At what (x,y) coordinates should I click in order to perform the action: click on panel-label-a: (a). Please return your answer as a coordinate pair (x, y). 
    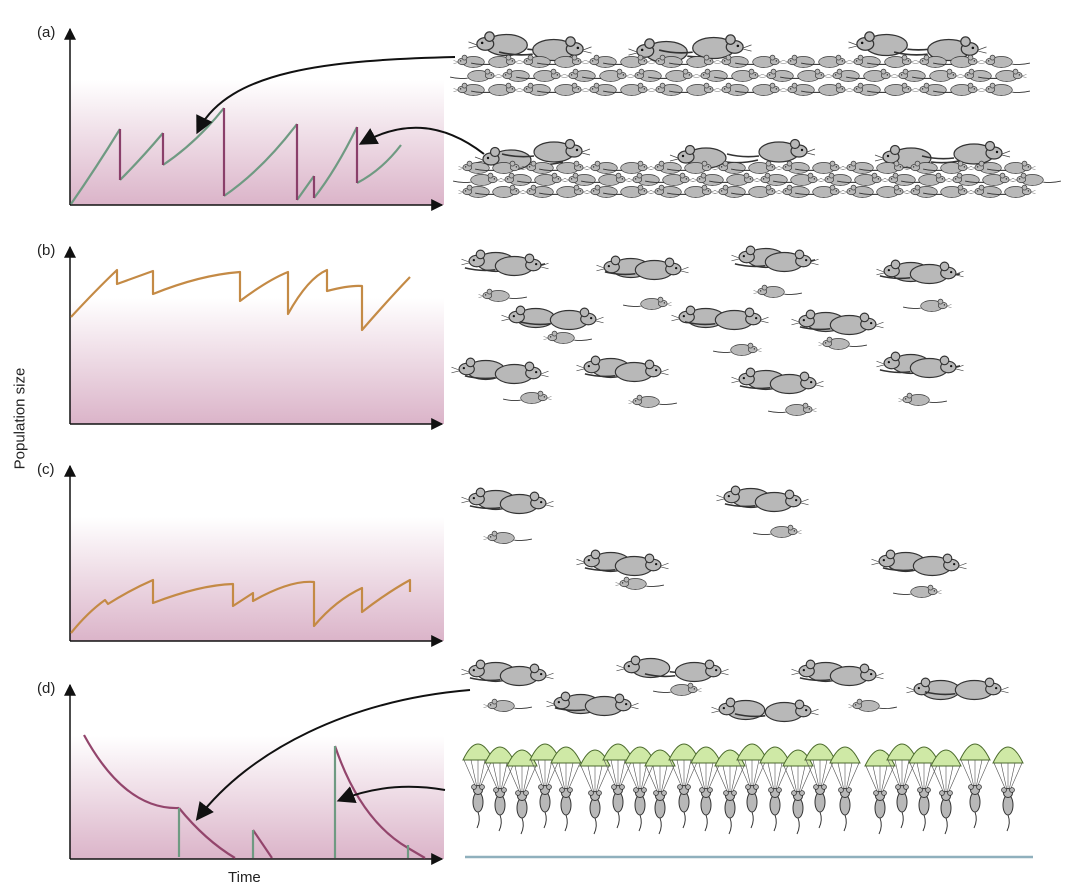
    Looking at the image, I should click on (46, 32).